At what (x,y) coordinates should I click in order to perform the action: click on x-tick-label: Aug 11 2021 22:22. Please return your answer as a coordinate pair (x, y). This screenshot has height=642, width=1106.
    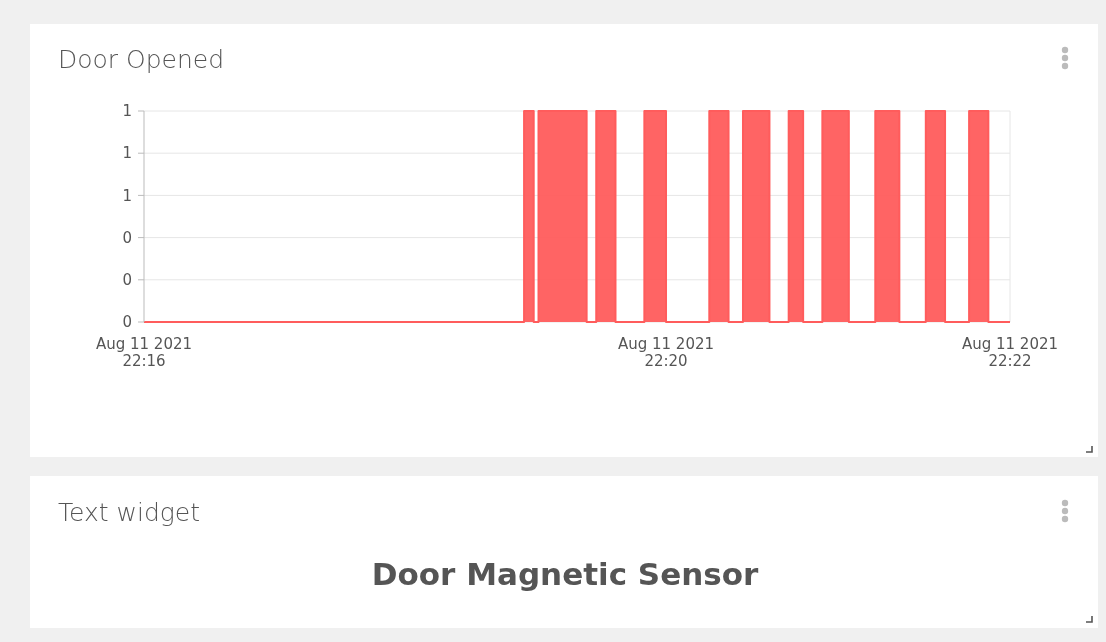
    Looking at the image, I should click on (1010, 352).